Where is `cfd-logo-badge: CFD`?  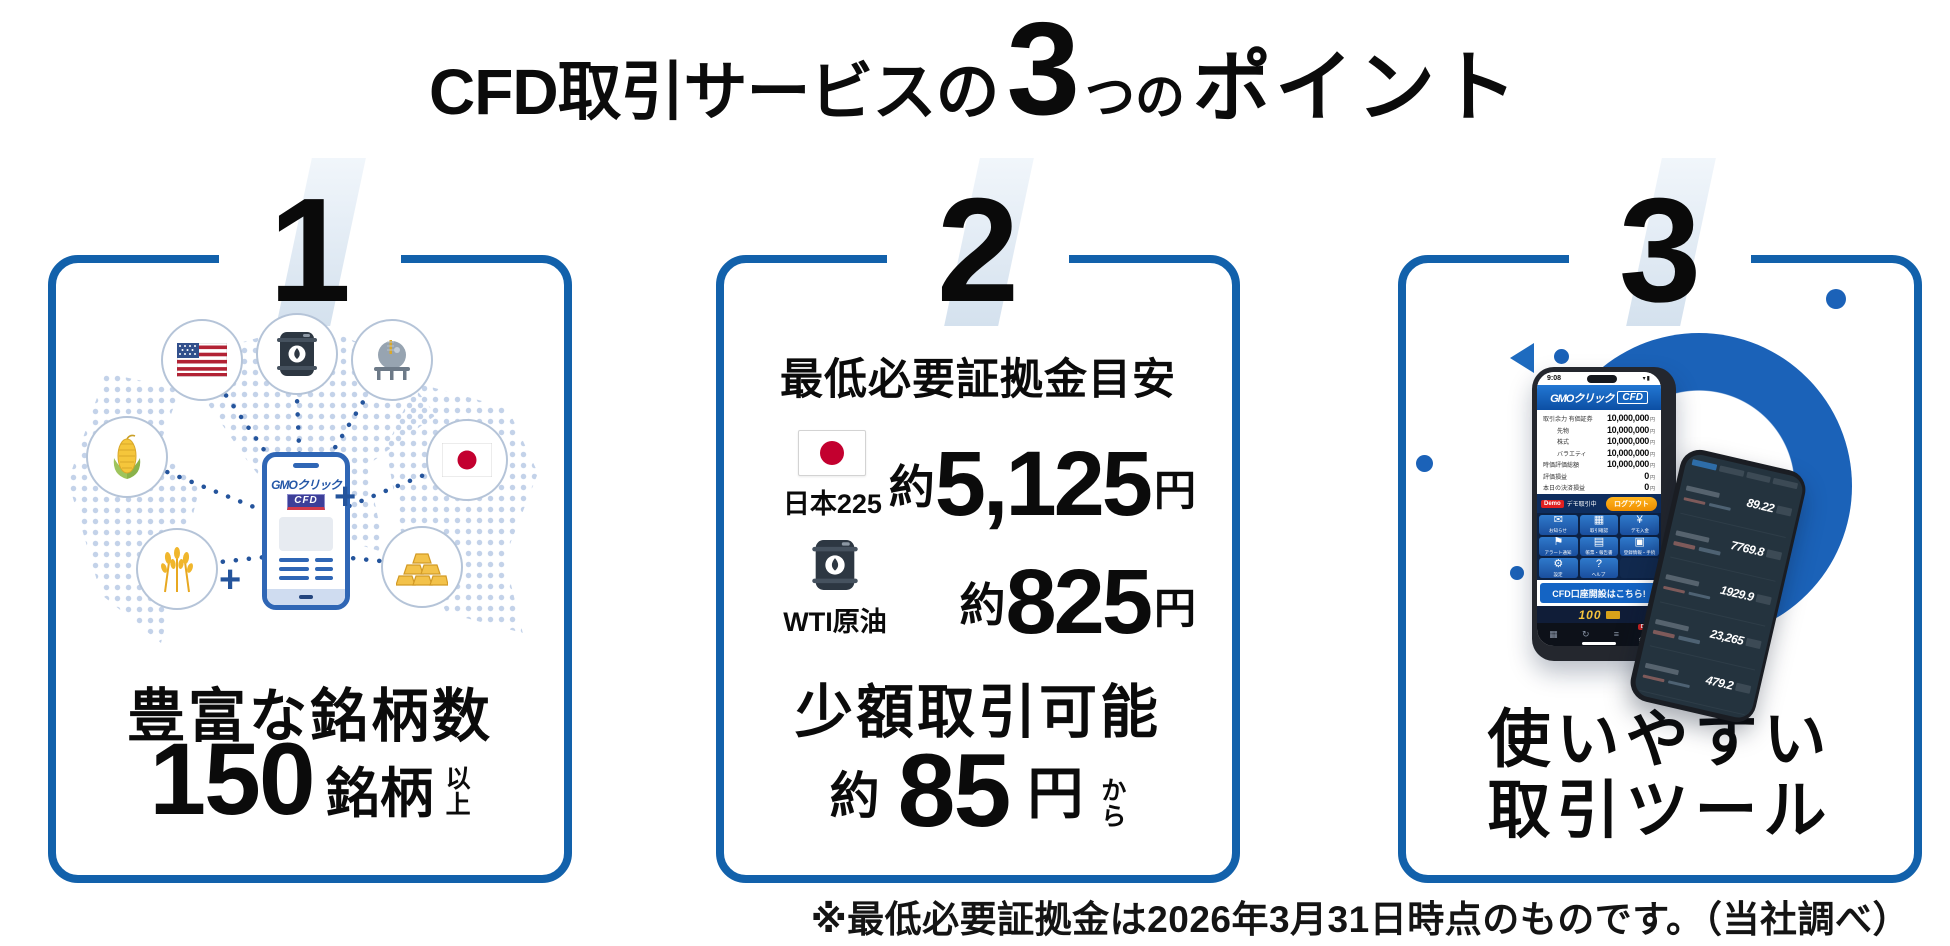
cfd-logo-badge: CFD is located at coordinates (306, 502).